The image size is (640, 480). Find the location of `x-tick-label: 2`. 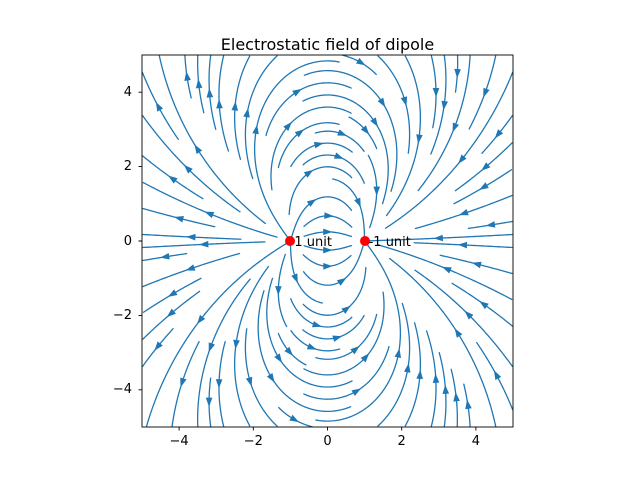

x-tick-label: 2 is located at coordinates (401, 441).